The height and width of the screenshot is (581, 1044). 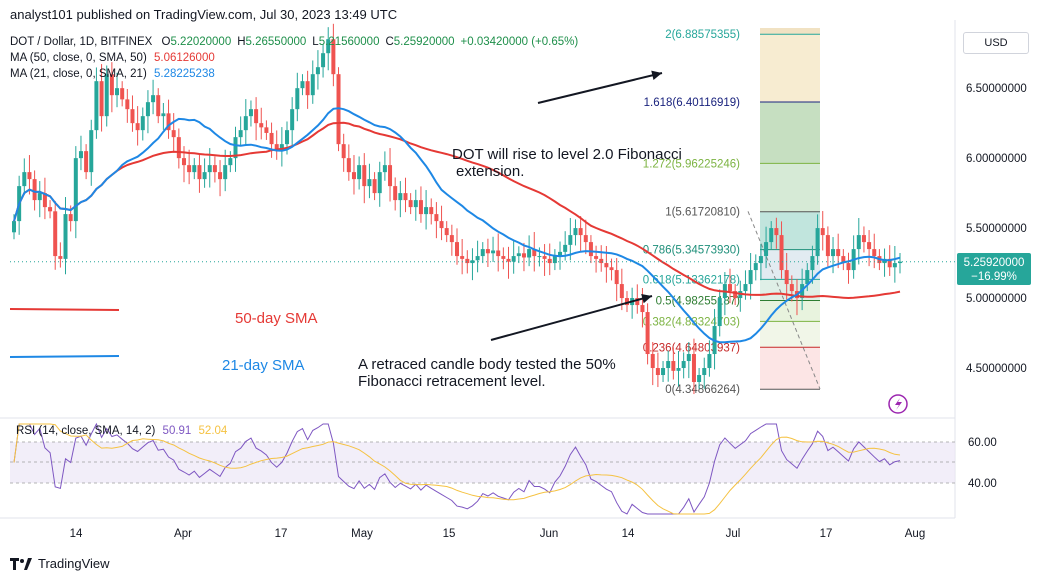 I want to click on ohlc-item: H5.26550000, so click(x=272, y=42).